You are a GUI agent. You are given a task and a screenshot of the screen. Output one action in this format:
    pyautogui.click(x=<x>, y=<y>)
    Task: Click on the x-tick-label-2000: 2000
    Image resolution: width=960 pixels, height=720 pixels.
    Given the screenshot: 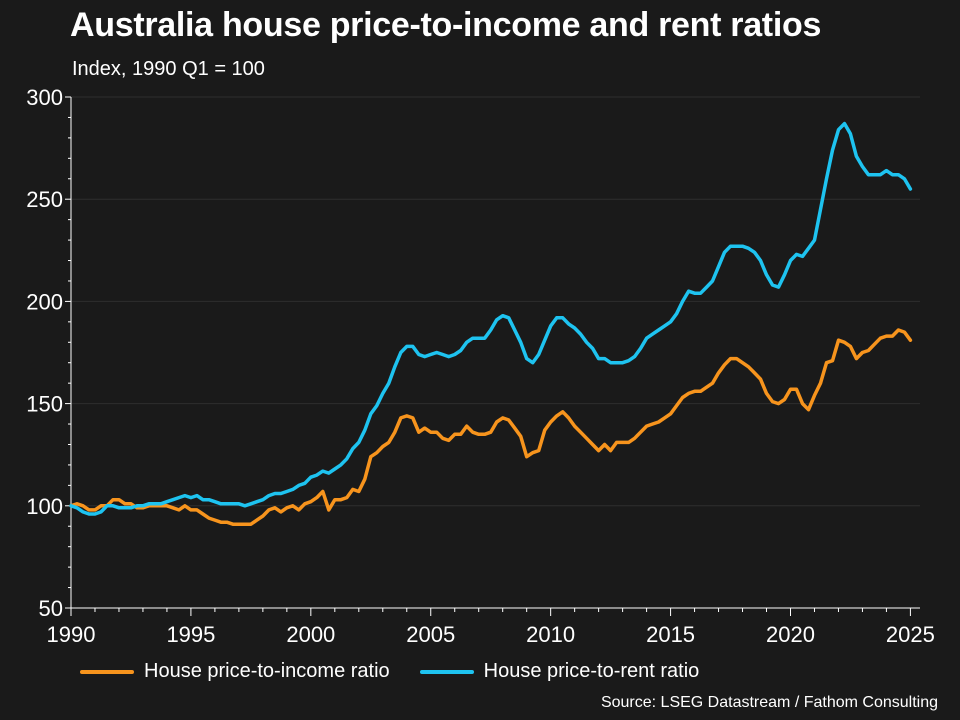 What is the action you would take?
    pyautogui.click(x=310, y=634)
    